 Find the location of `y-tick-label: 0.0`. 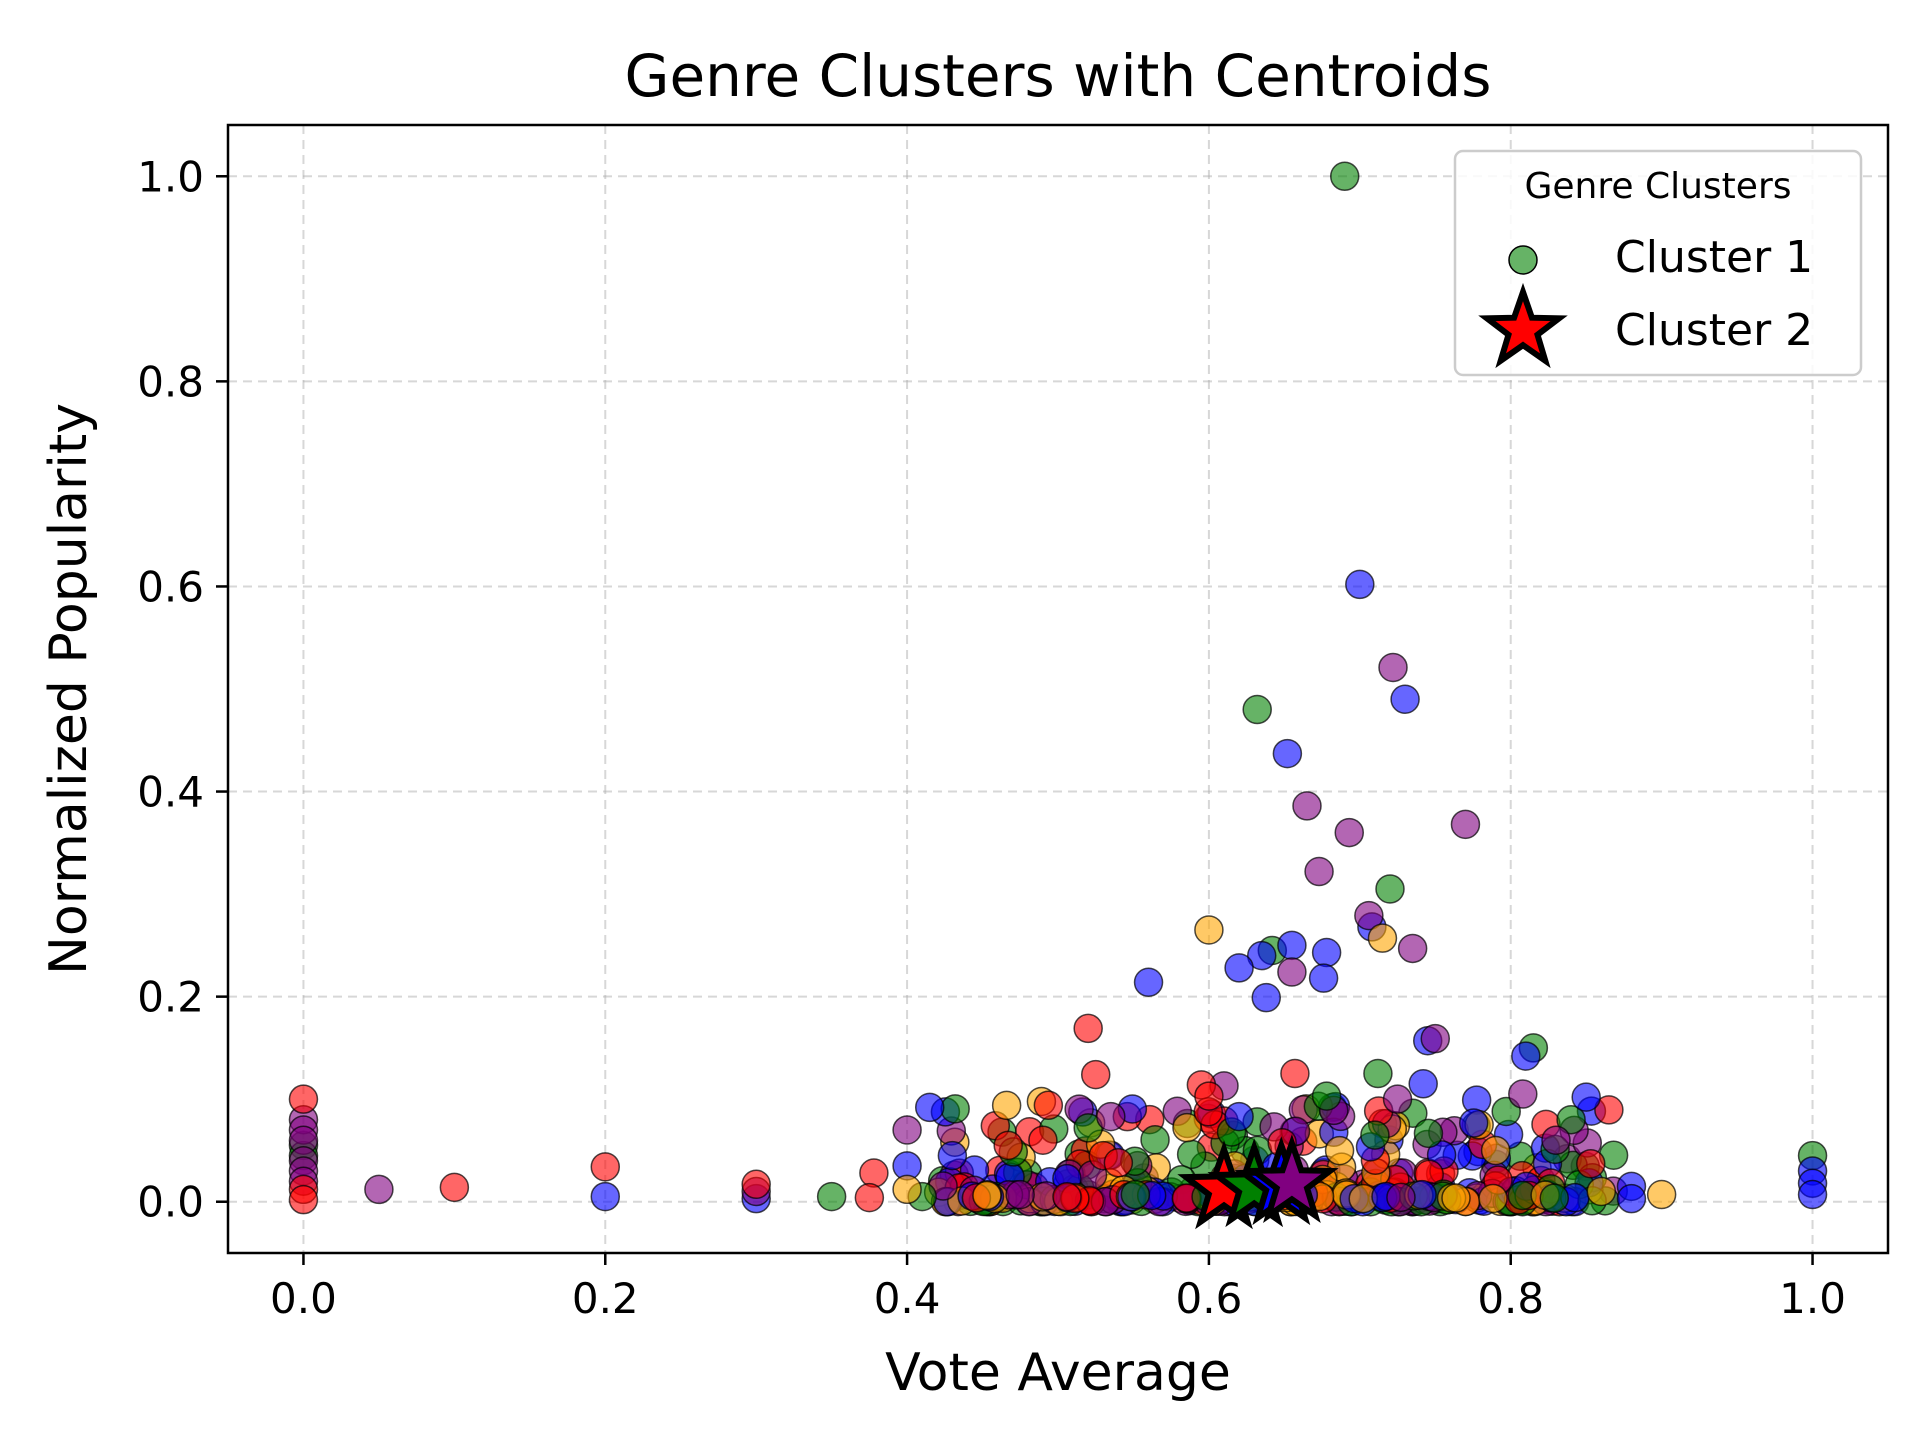

y-tick-label: 0.0 is located at coordinates (170, 1202).